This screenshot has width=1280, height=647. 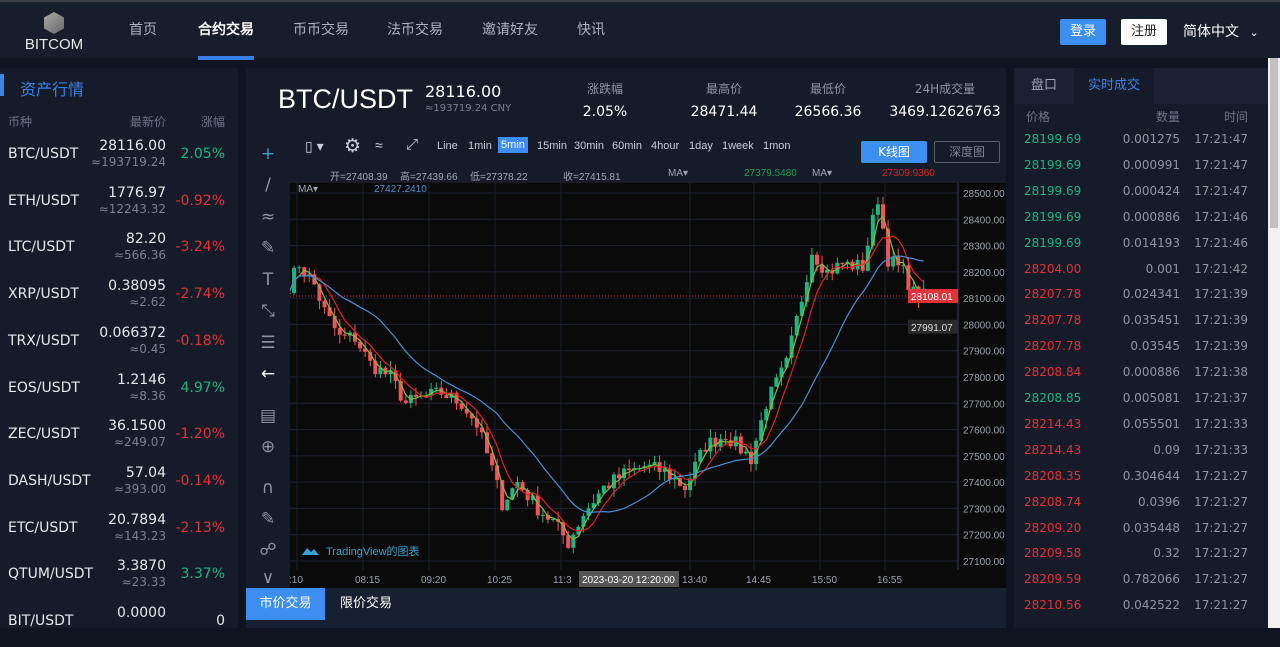 What do you see at coordinates (268, 550) in the screenshot?
I see `lock-icon: ☍` at bounding box center [268, 550].